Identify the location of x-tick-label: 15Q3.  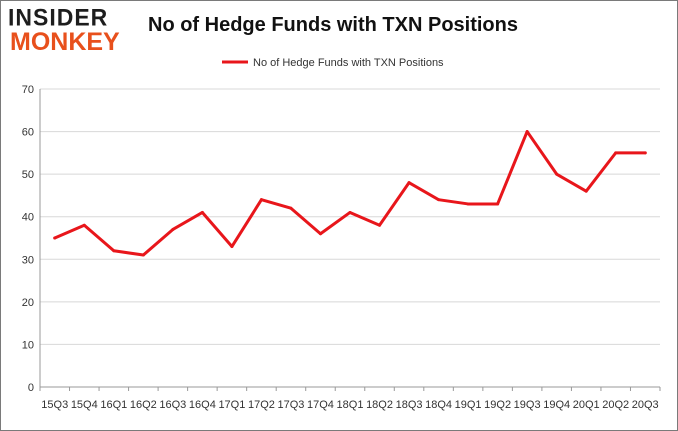
(54, 405).